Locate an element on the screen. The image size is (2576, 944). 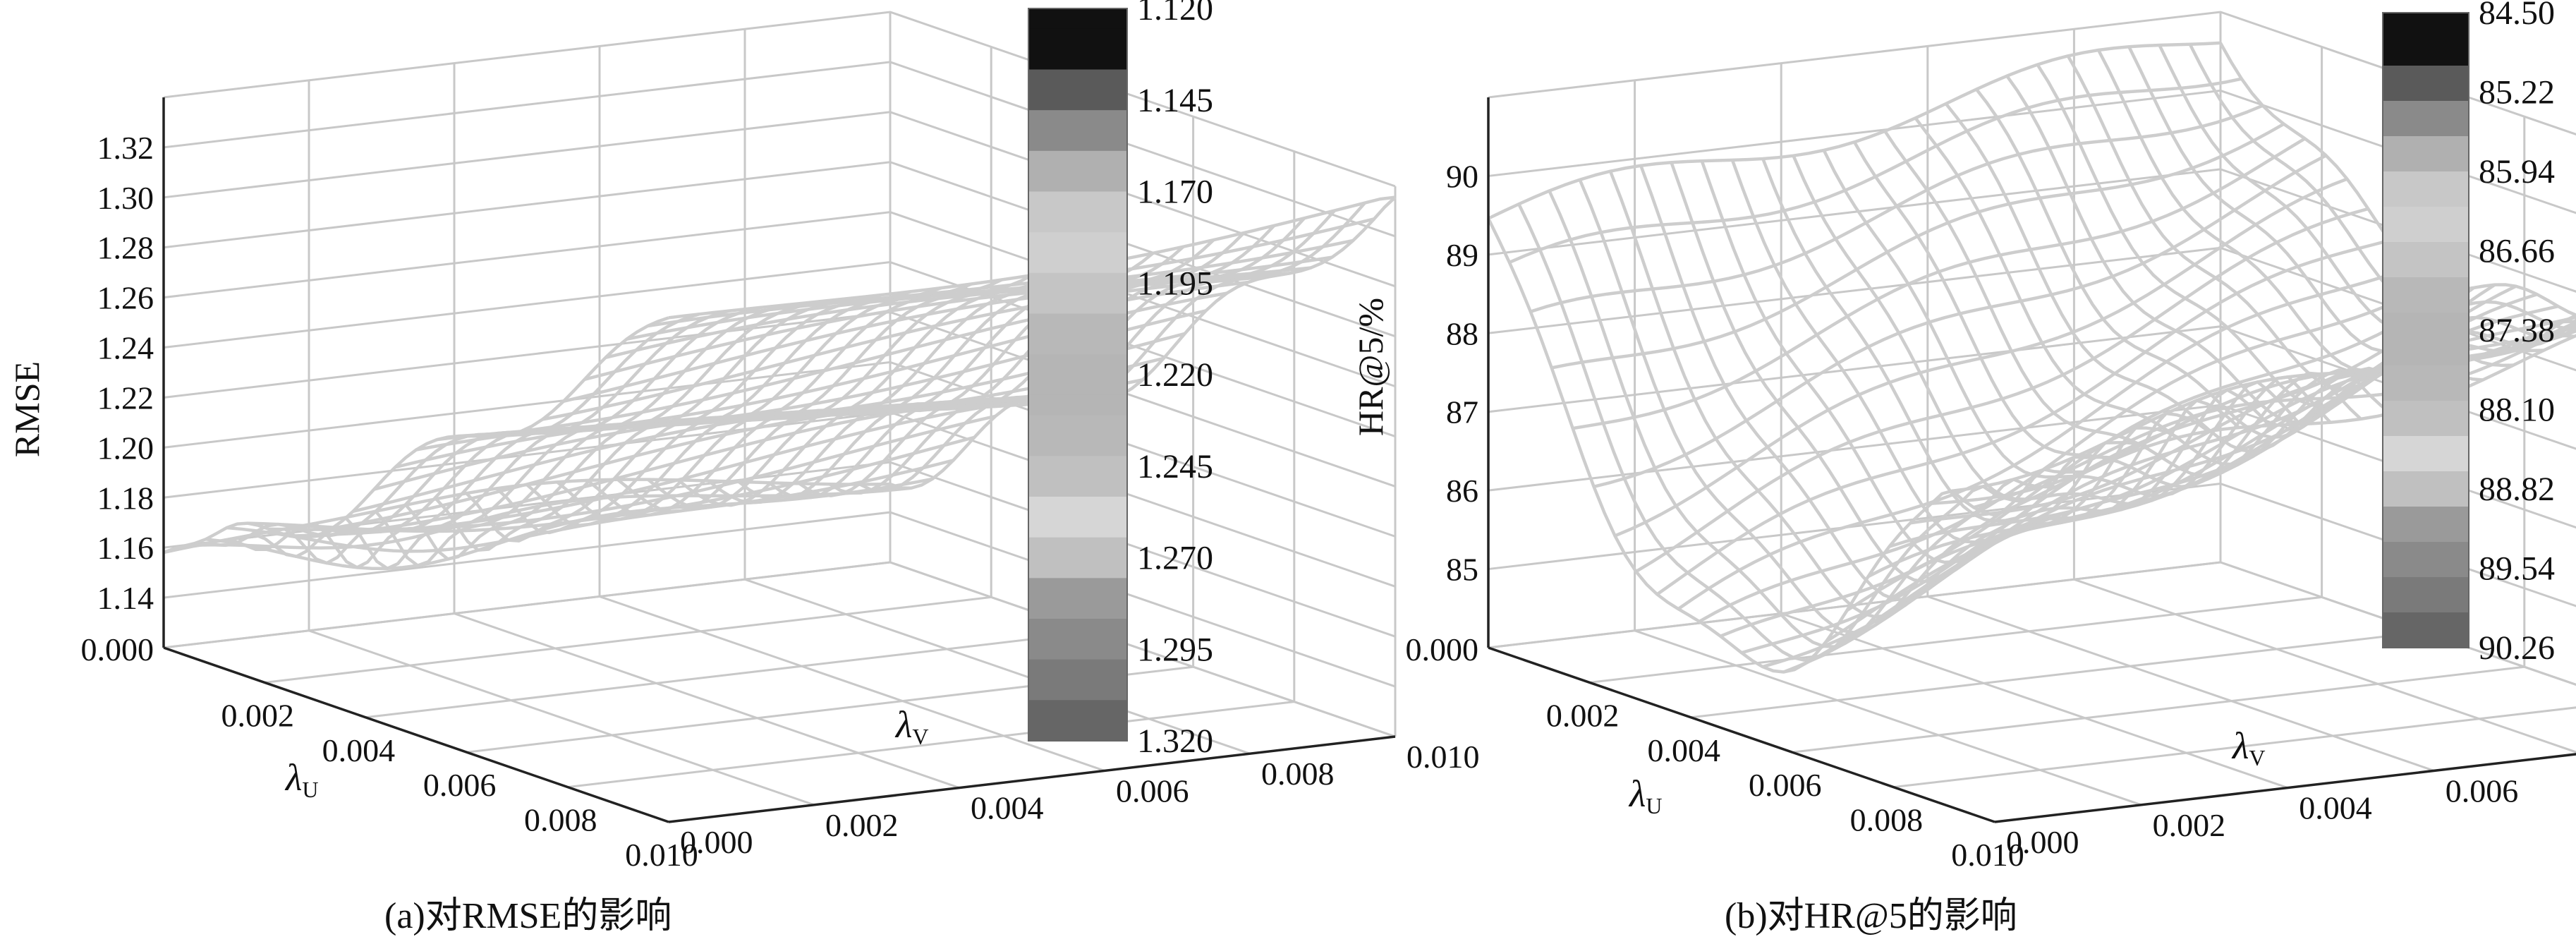
caption-hr5: (b)对HR@5的影响 is located at coordinates (1871, 912).